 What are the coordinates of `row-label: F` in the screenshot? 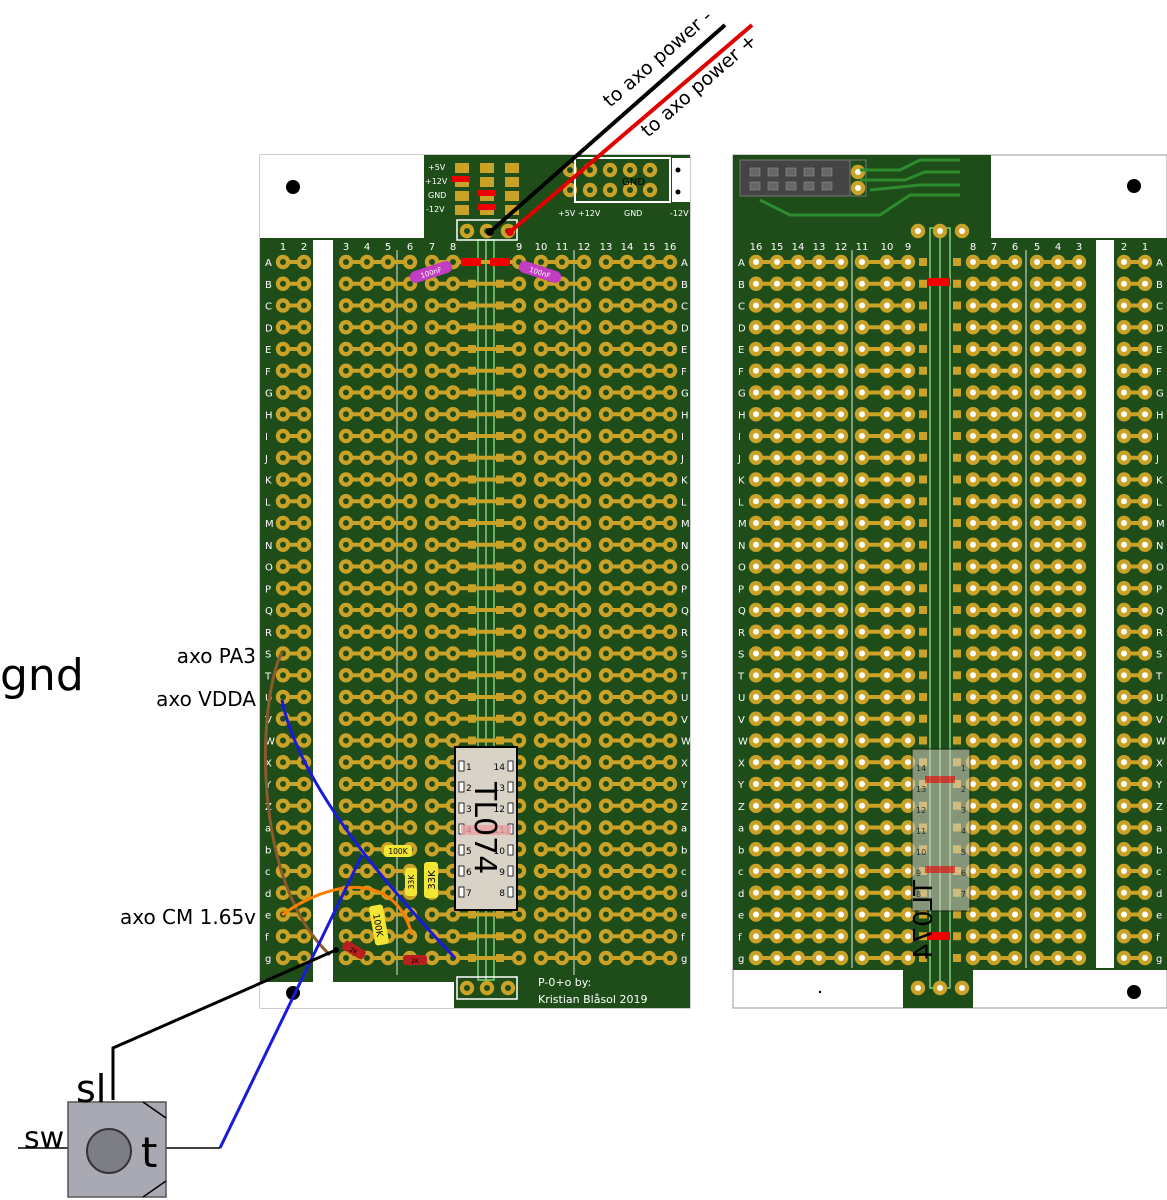 It's located at (684, 372).